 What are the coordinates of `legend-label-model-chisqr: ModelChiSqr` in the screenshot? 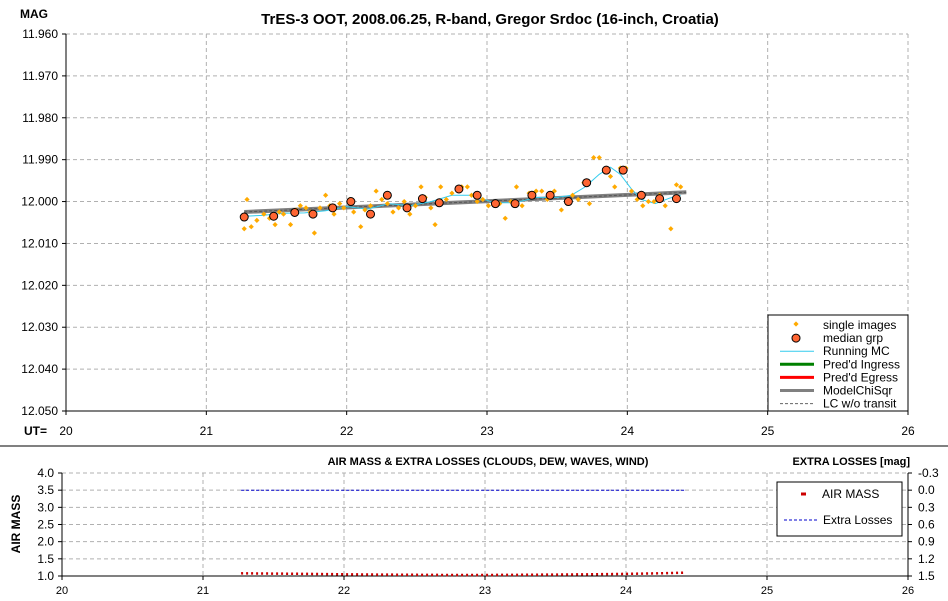 It's located at (857, 391).